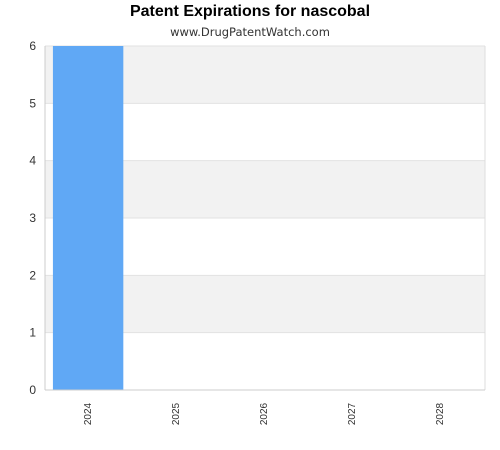  I want to click on x-tick-label: 2027, so click(352, 413).